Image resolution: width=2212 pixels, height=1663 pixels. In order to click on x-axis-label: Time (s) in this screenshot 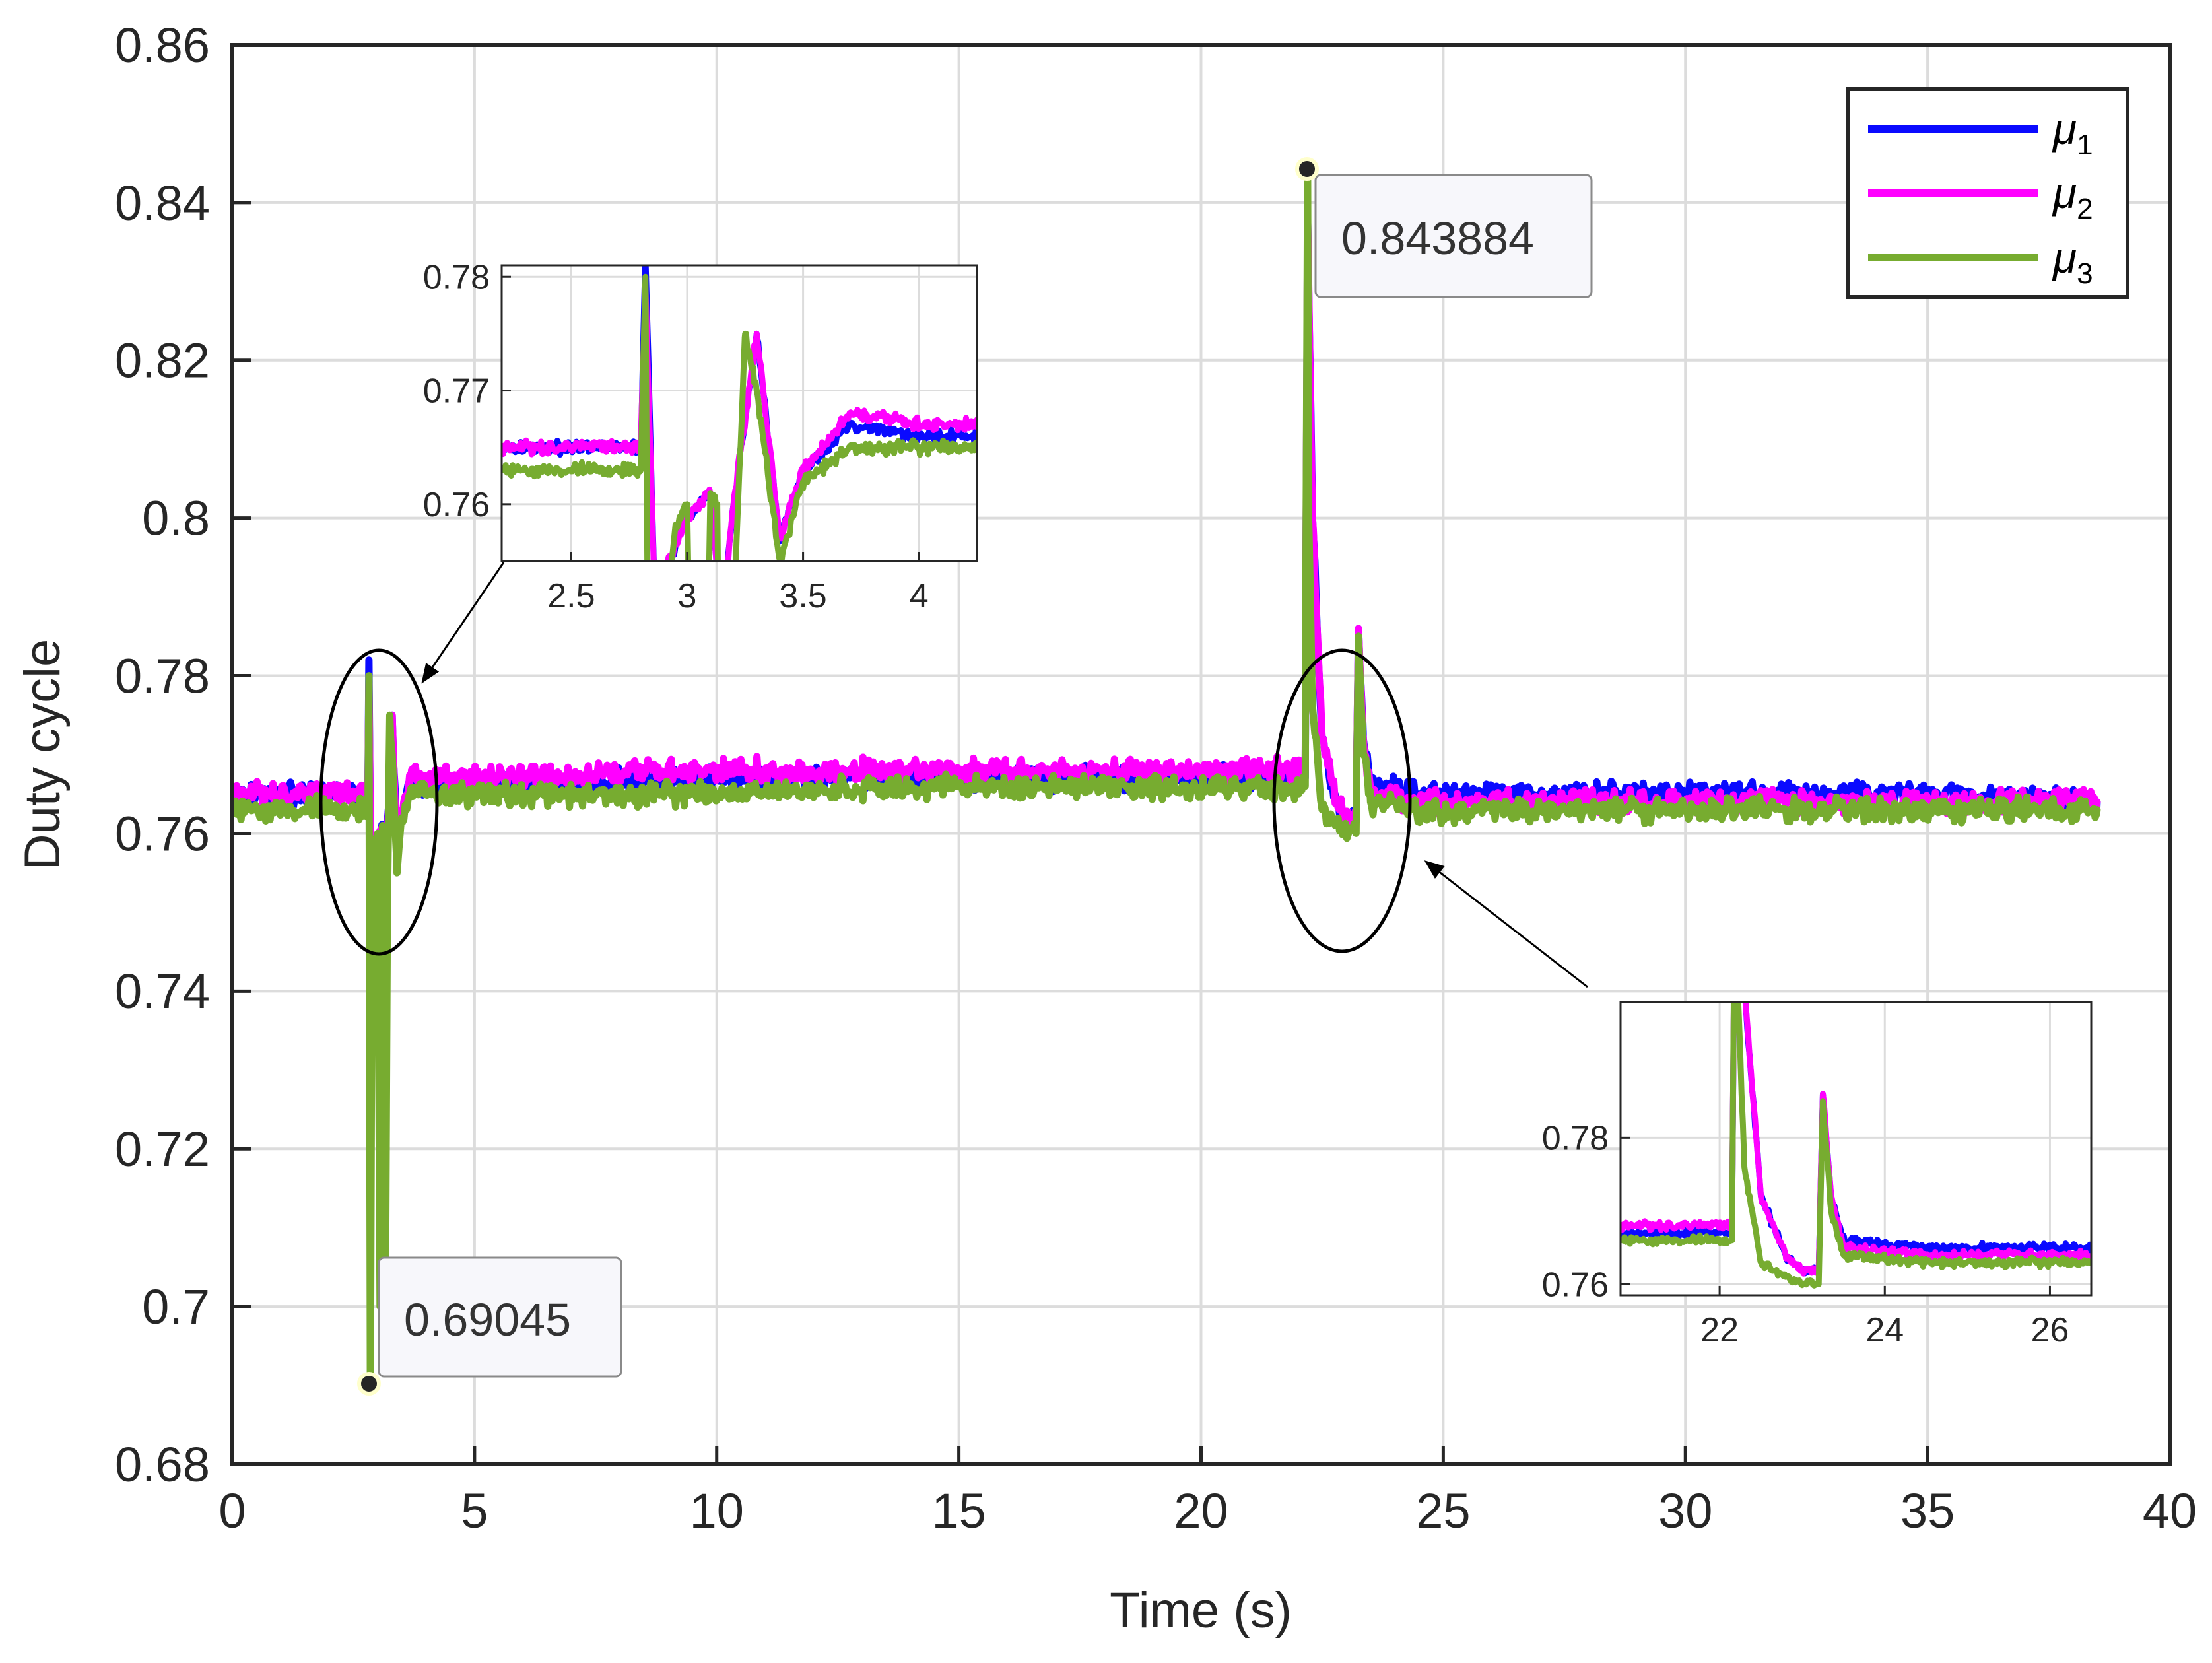, I will do `click(1201, 1610)`.